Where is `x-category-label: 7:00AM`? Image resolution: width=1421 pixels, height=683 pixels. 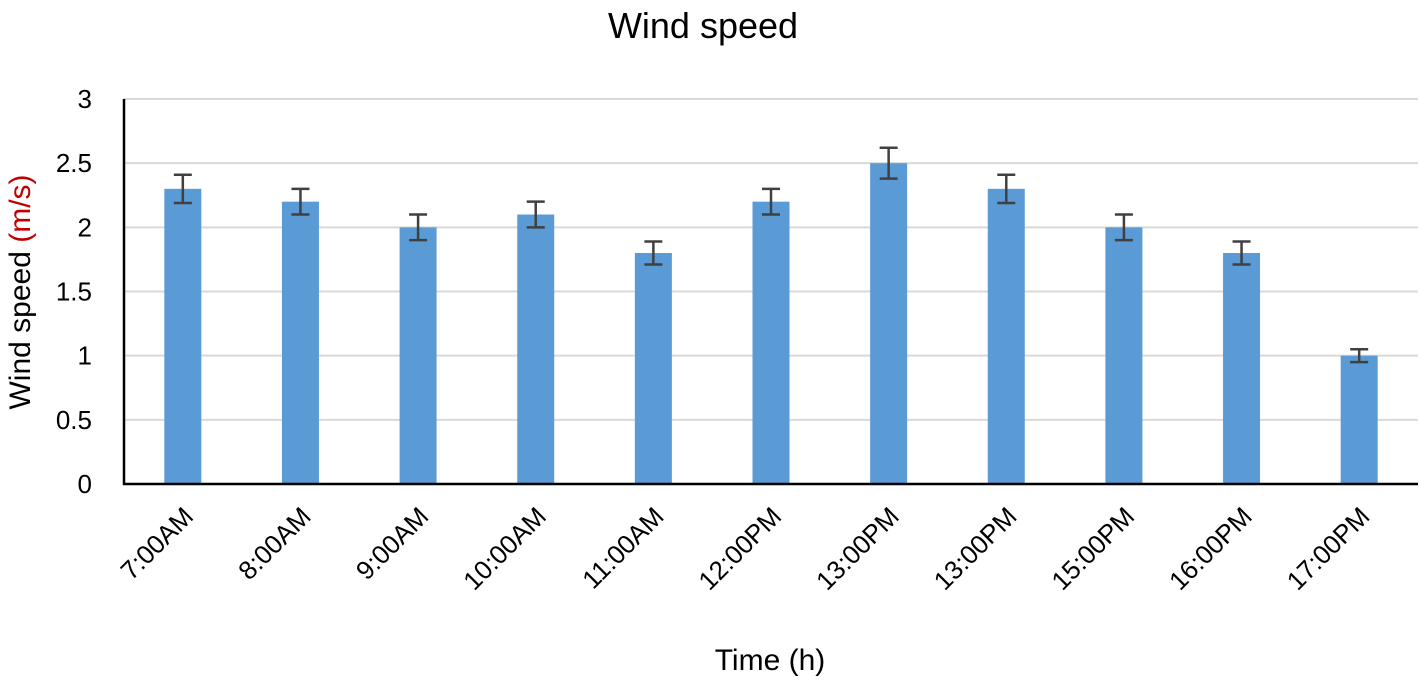 x-category-label: 7:00AM is located at coordinates (156, 543).